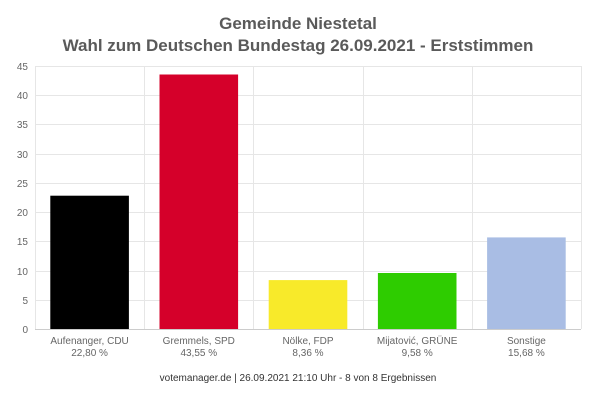  I want to click on category-label: Mijatović, GRÜNE, so click(417, 341).